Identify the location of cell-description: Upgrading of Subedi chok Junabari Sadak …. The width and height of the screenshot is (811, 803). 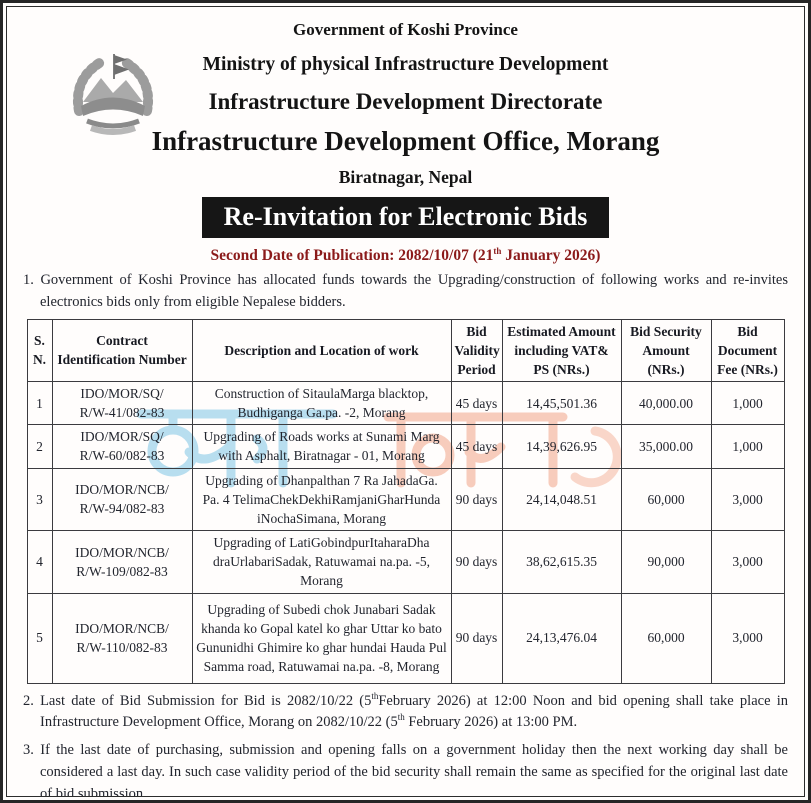
(321, 638).